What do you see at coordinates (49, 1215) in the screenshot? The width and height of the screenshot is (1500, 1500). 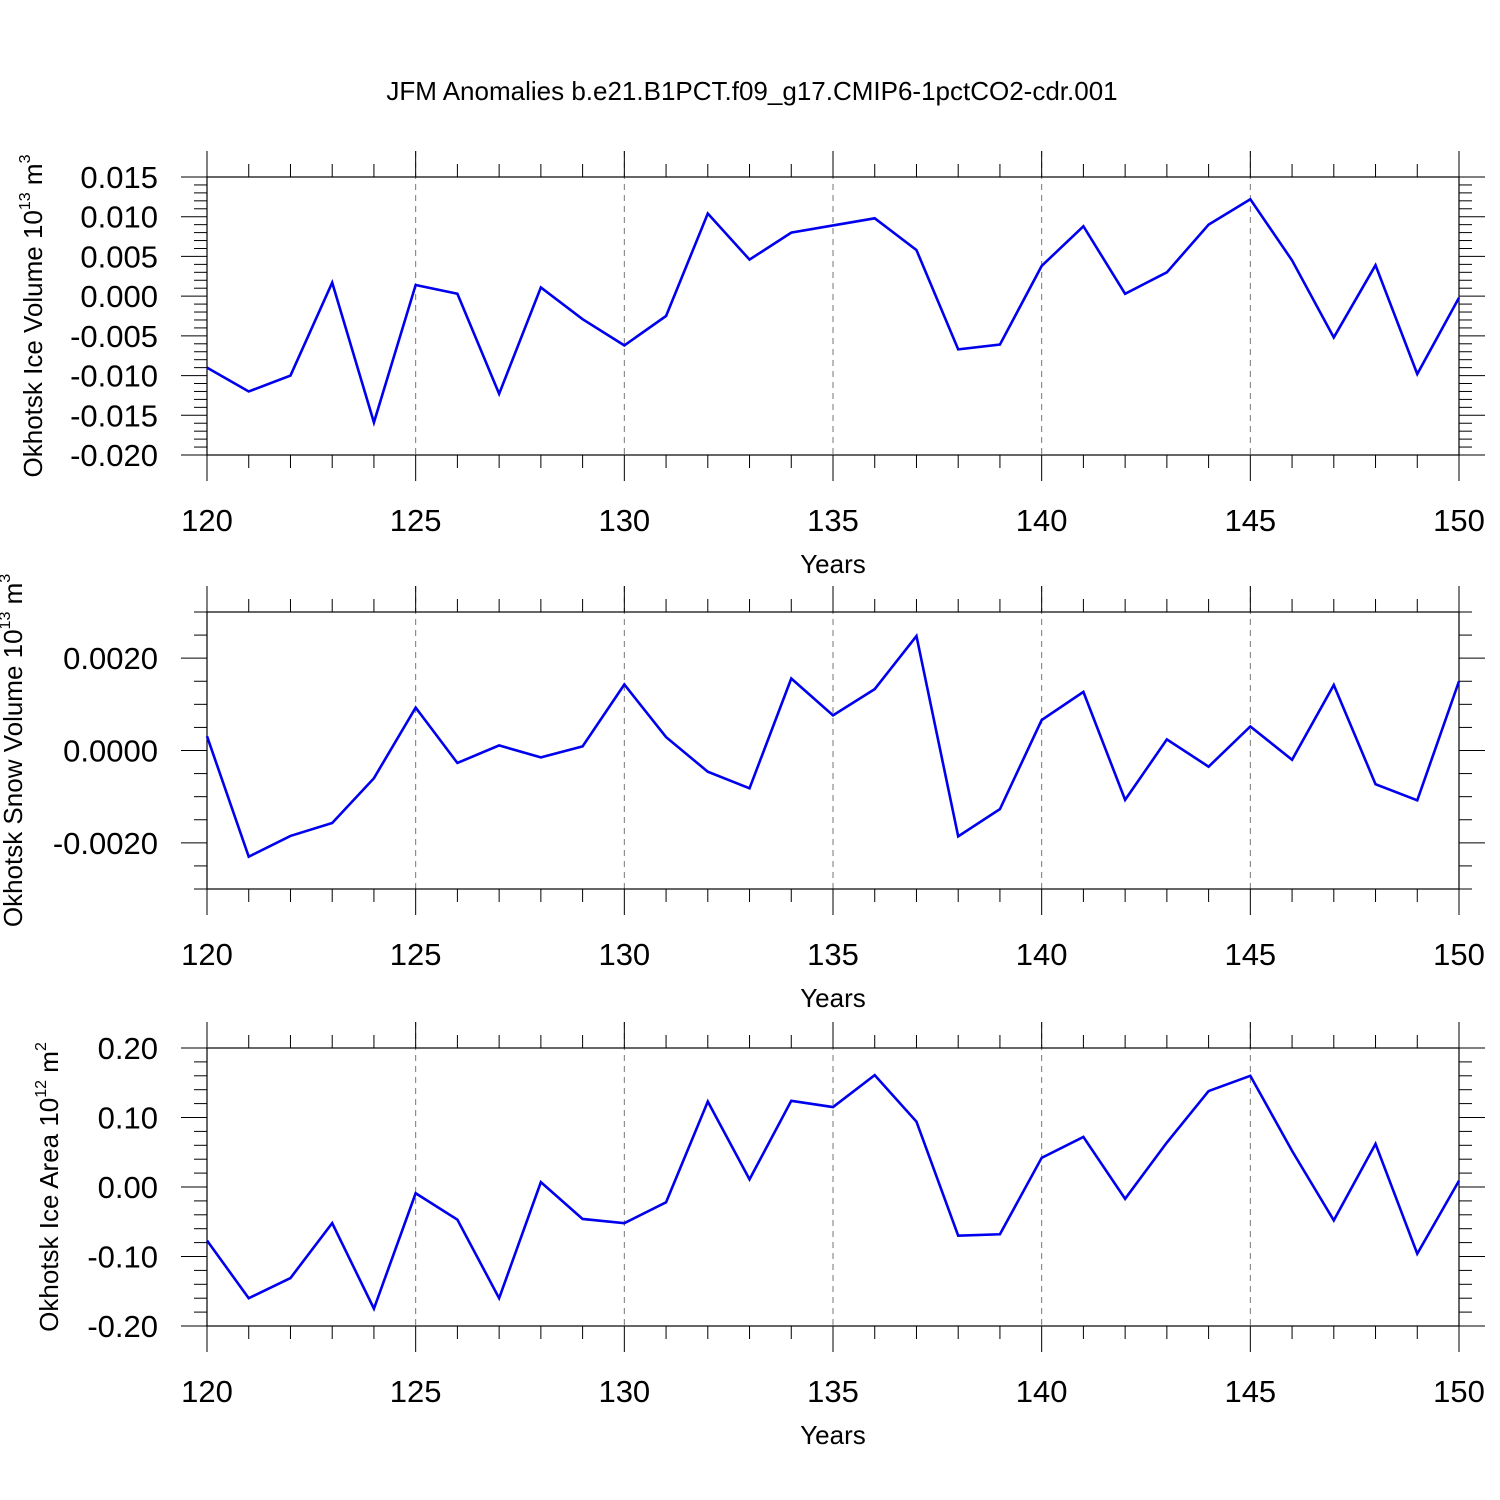 I see `y-axis-label-text: Okhotsk Ice Area 10` at bounding box center [49, 1215].